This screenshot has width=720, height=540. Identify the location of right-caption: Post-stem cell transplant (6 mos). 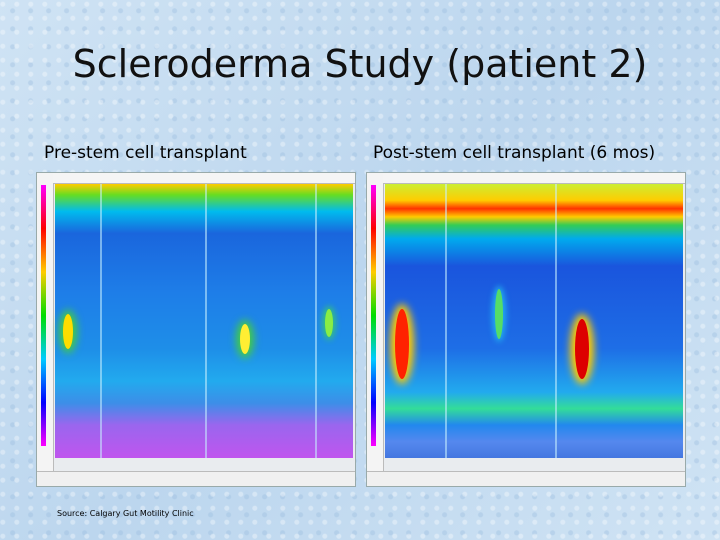
(514, 153).